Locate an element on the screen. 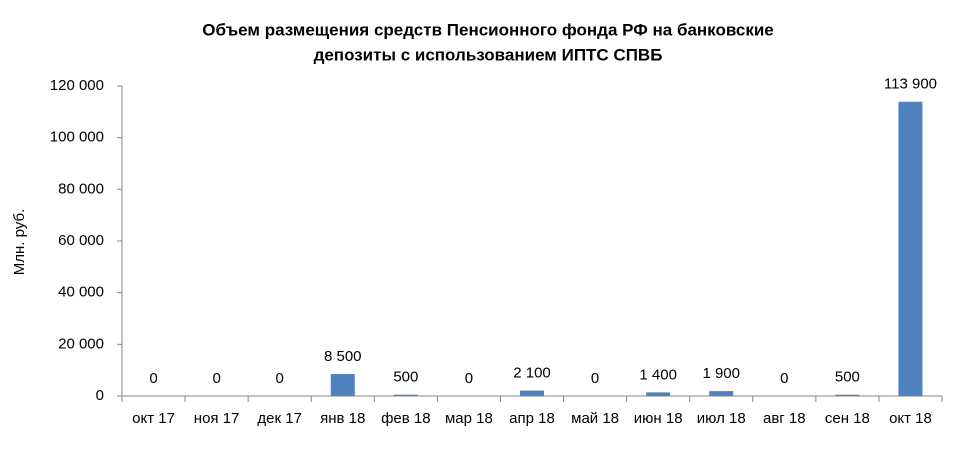 The height and width of the screenshot is (452, 976). y-tick-label: 40 000 is located at coordinates (81, 292).